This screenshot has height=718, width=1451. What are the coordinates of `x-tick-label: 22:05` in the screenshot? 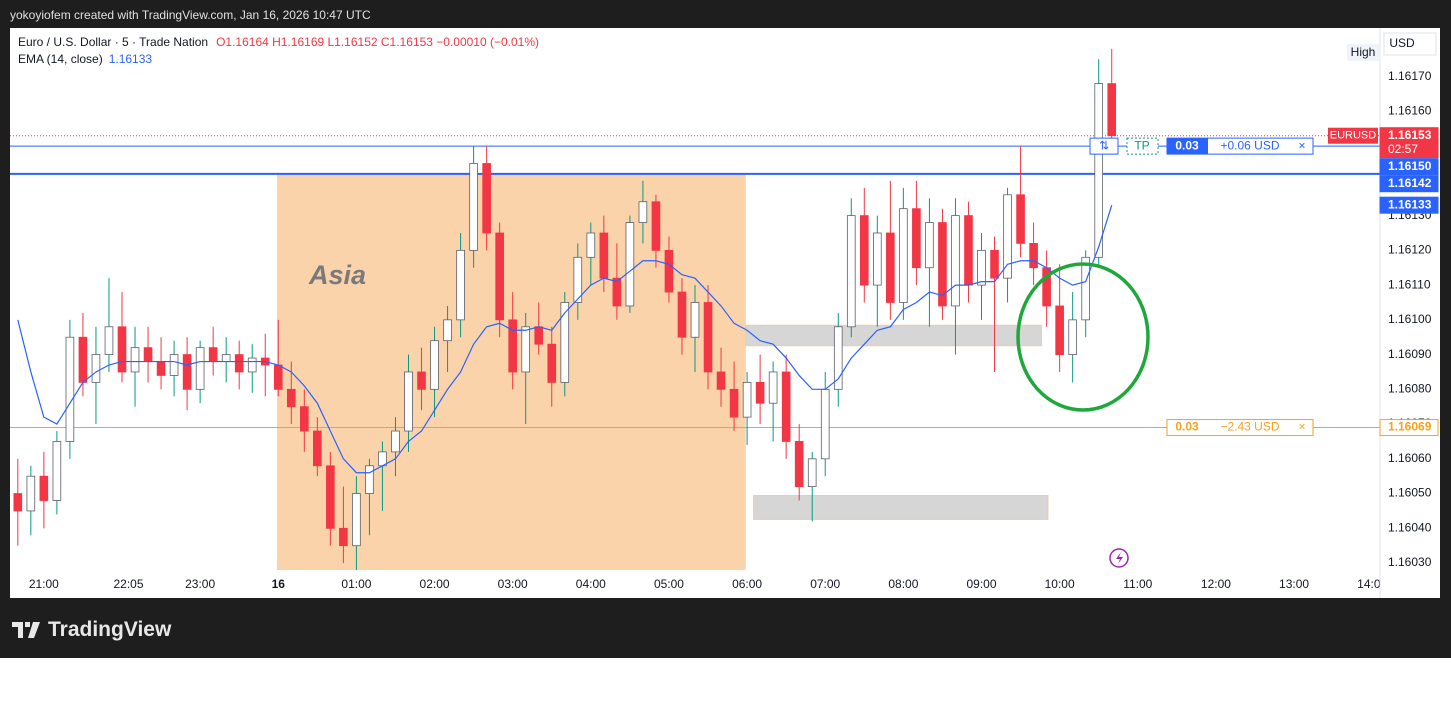 It's located at (128, 584).